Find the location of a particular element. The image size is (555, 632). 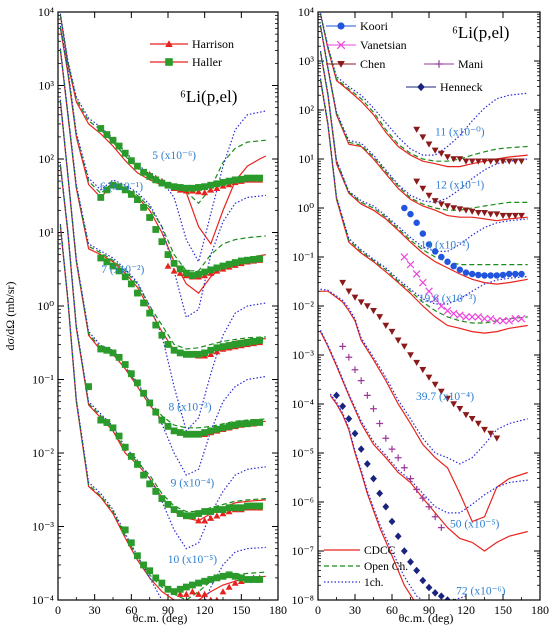

legend-label: Chen is located at coordinates (372, 64).